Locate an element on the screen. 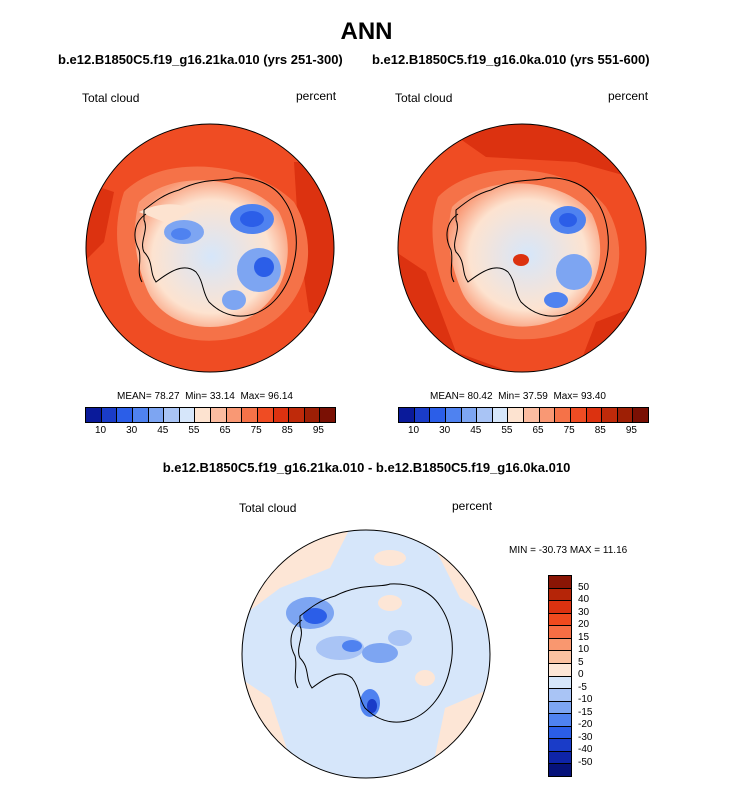  panel-2-stats: MEAN= 80.42 Min= 37.59 Max= 93.40 is located at coordinates (518, 396).